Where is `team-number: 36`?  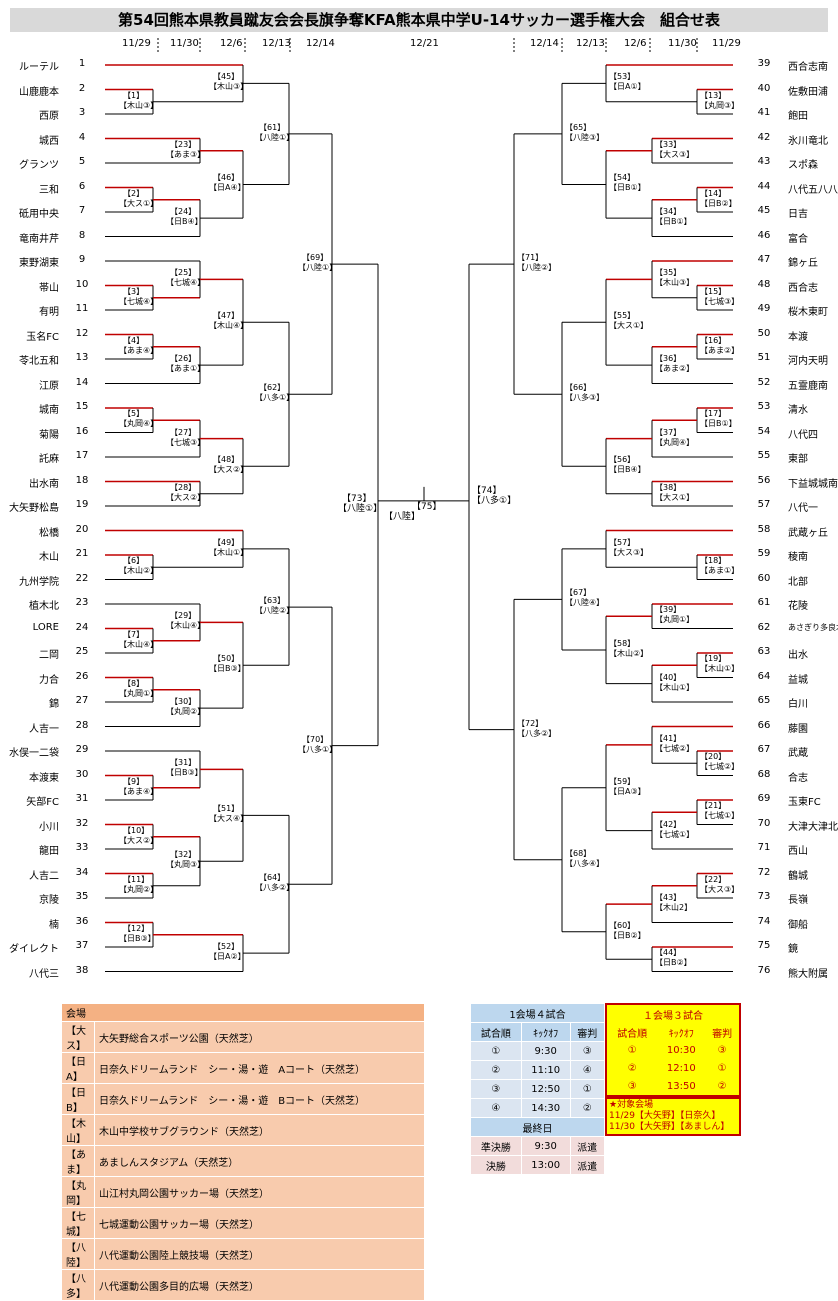
team-number: 36 is located at coordinates (82, 921).